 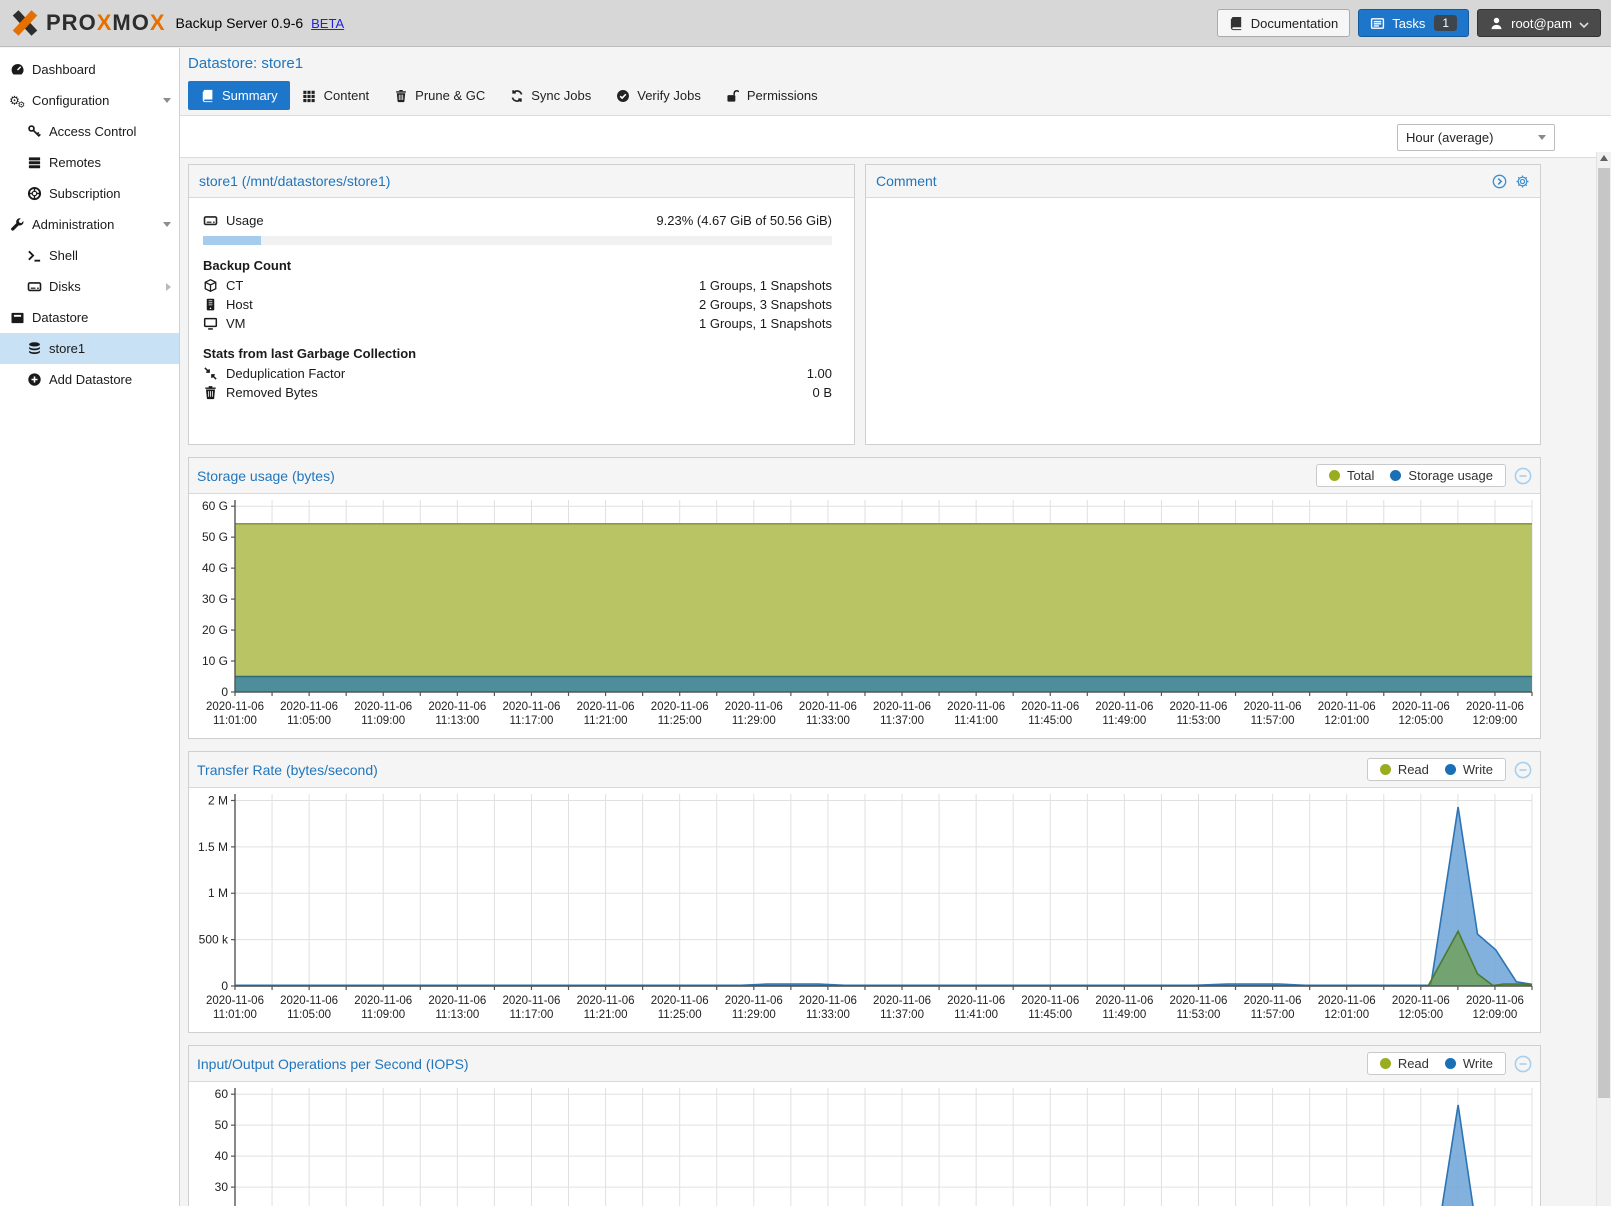 I want to click on page-title: Datastore: store1, so click(x=246, y=63).